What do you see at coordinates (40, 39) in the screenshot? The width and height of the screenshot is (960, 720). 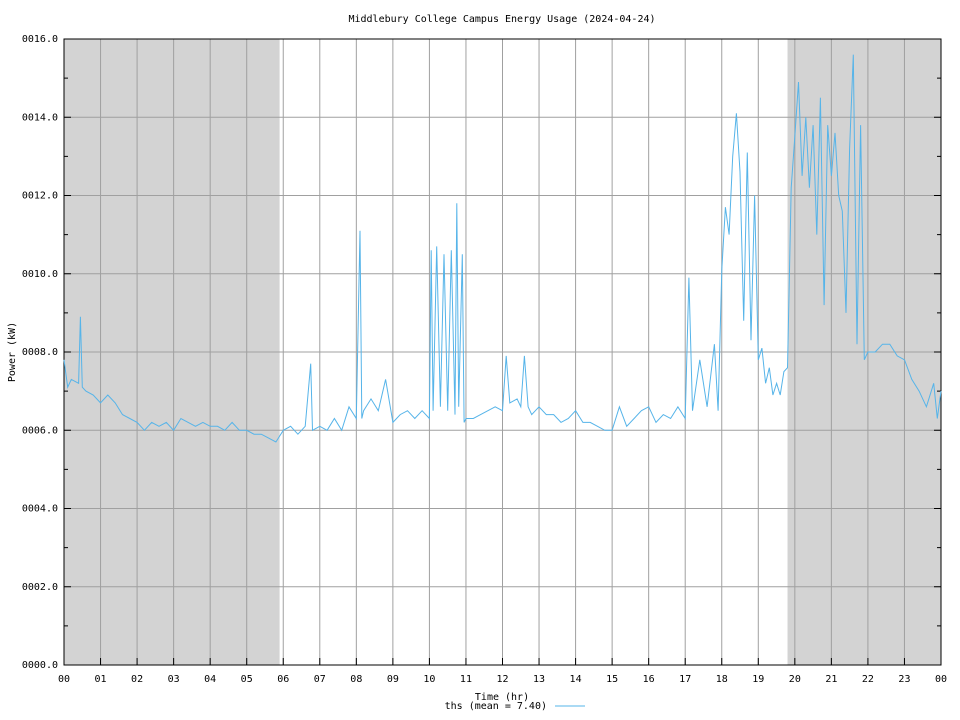 I see `y-tick-label: 0016.0` at bounding box center [40, 39].